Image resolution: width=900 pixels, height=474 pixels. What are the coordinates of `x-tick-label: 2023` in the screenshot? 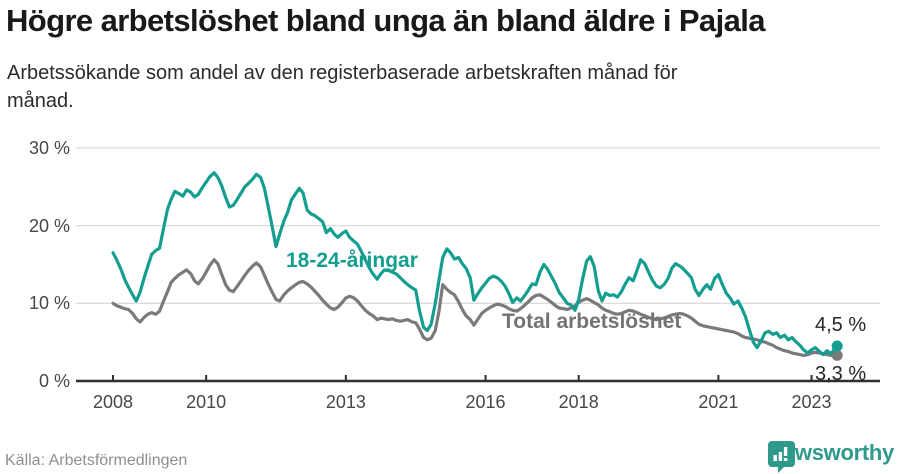 It's located at (811, 402).